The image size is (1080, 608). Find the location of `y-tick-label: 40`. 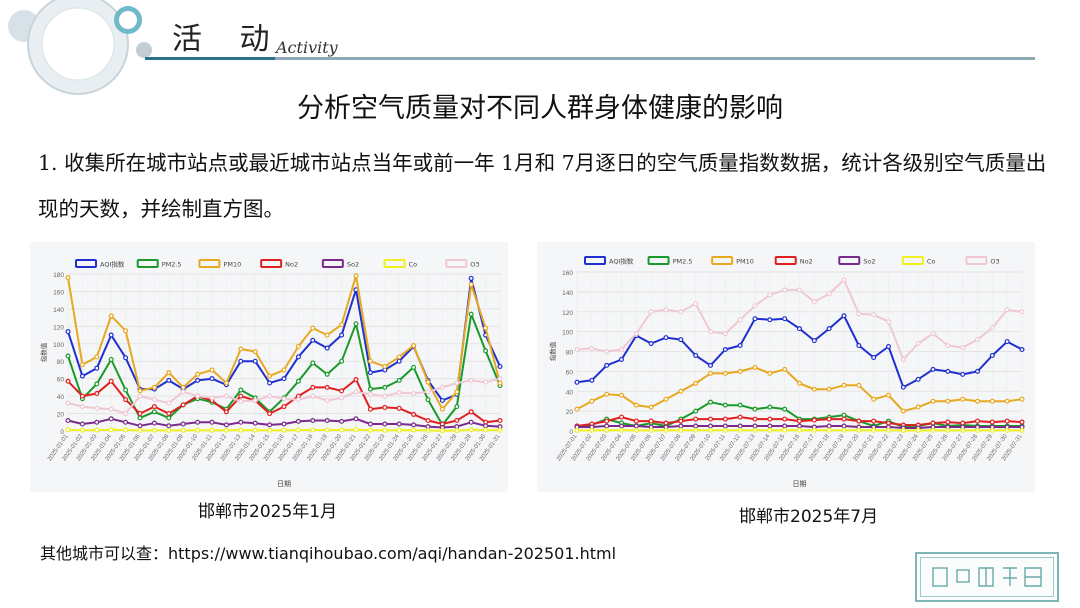

y-tick-label: 40 is located at coordinates (61, 397).